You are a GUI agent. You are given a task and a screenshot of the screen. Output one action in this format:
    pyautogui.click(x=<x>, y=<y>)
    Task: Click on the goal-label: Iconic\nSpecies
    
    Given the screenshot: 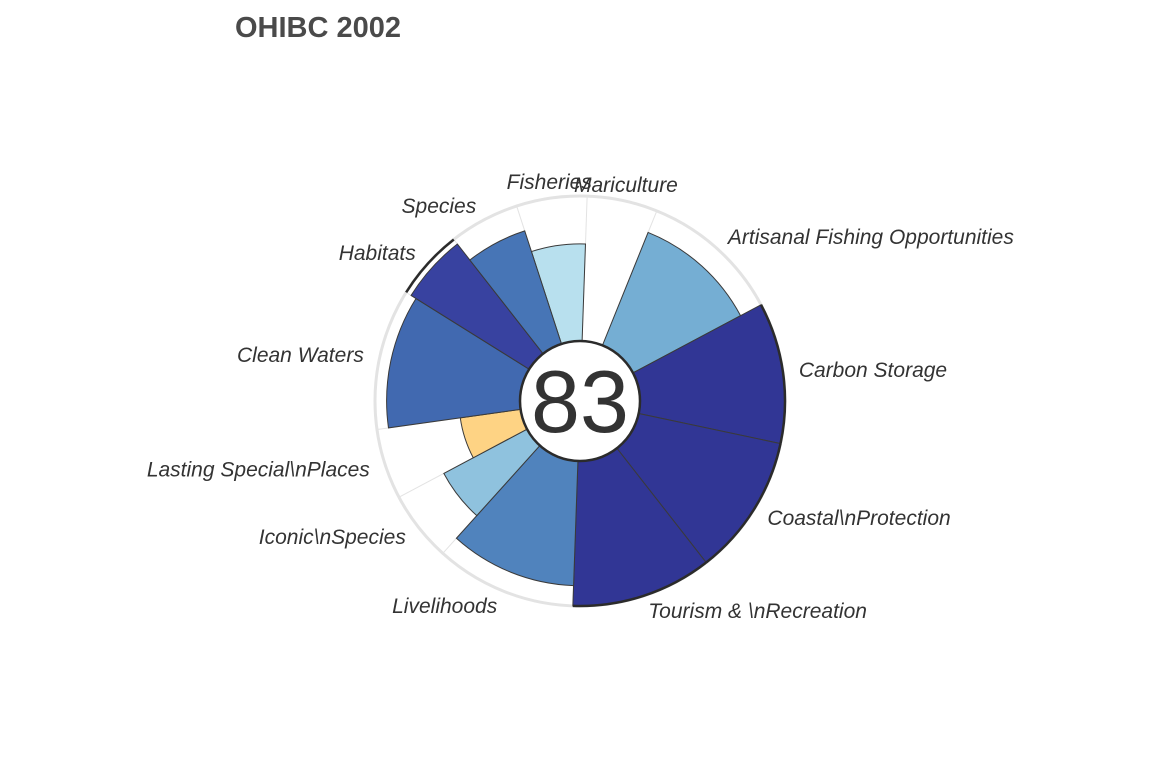 What is the action you would take?
    pyautogui.click(x=333, y=537)
    